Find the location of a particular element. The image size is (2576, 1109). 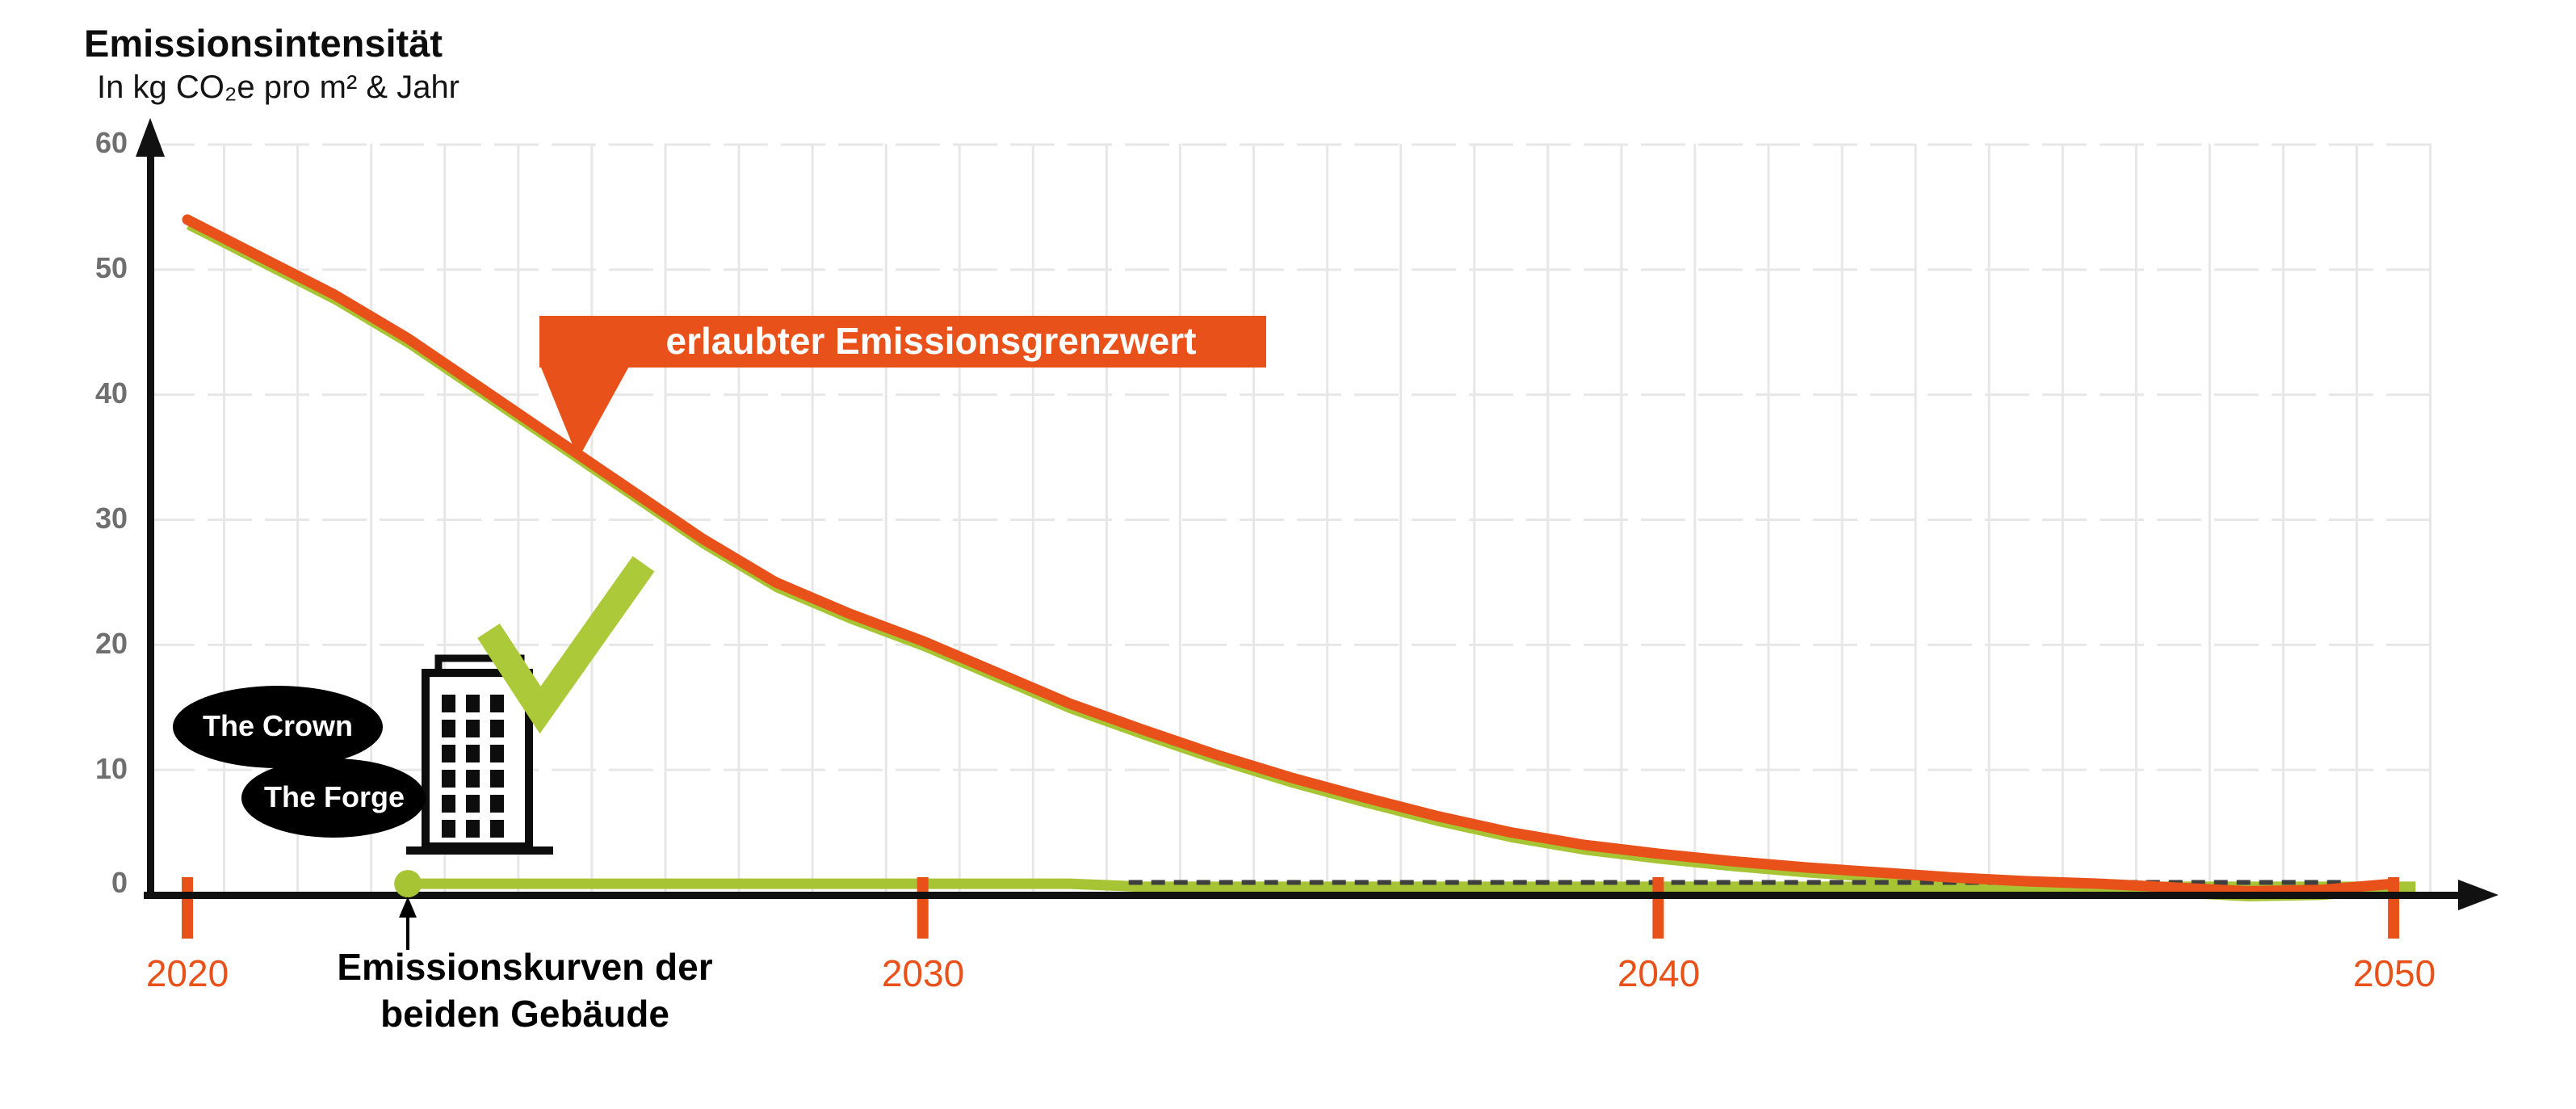

forge-oval is located at coordinates (334, 798).